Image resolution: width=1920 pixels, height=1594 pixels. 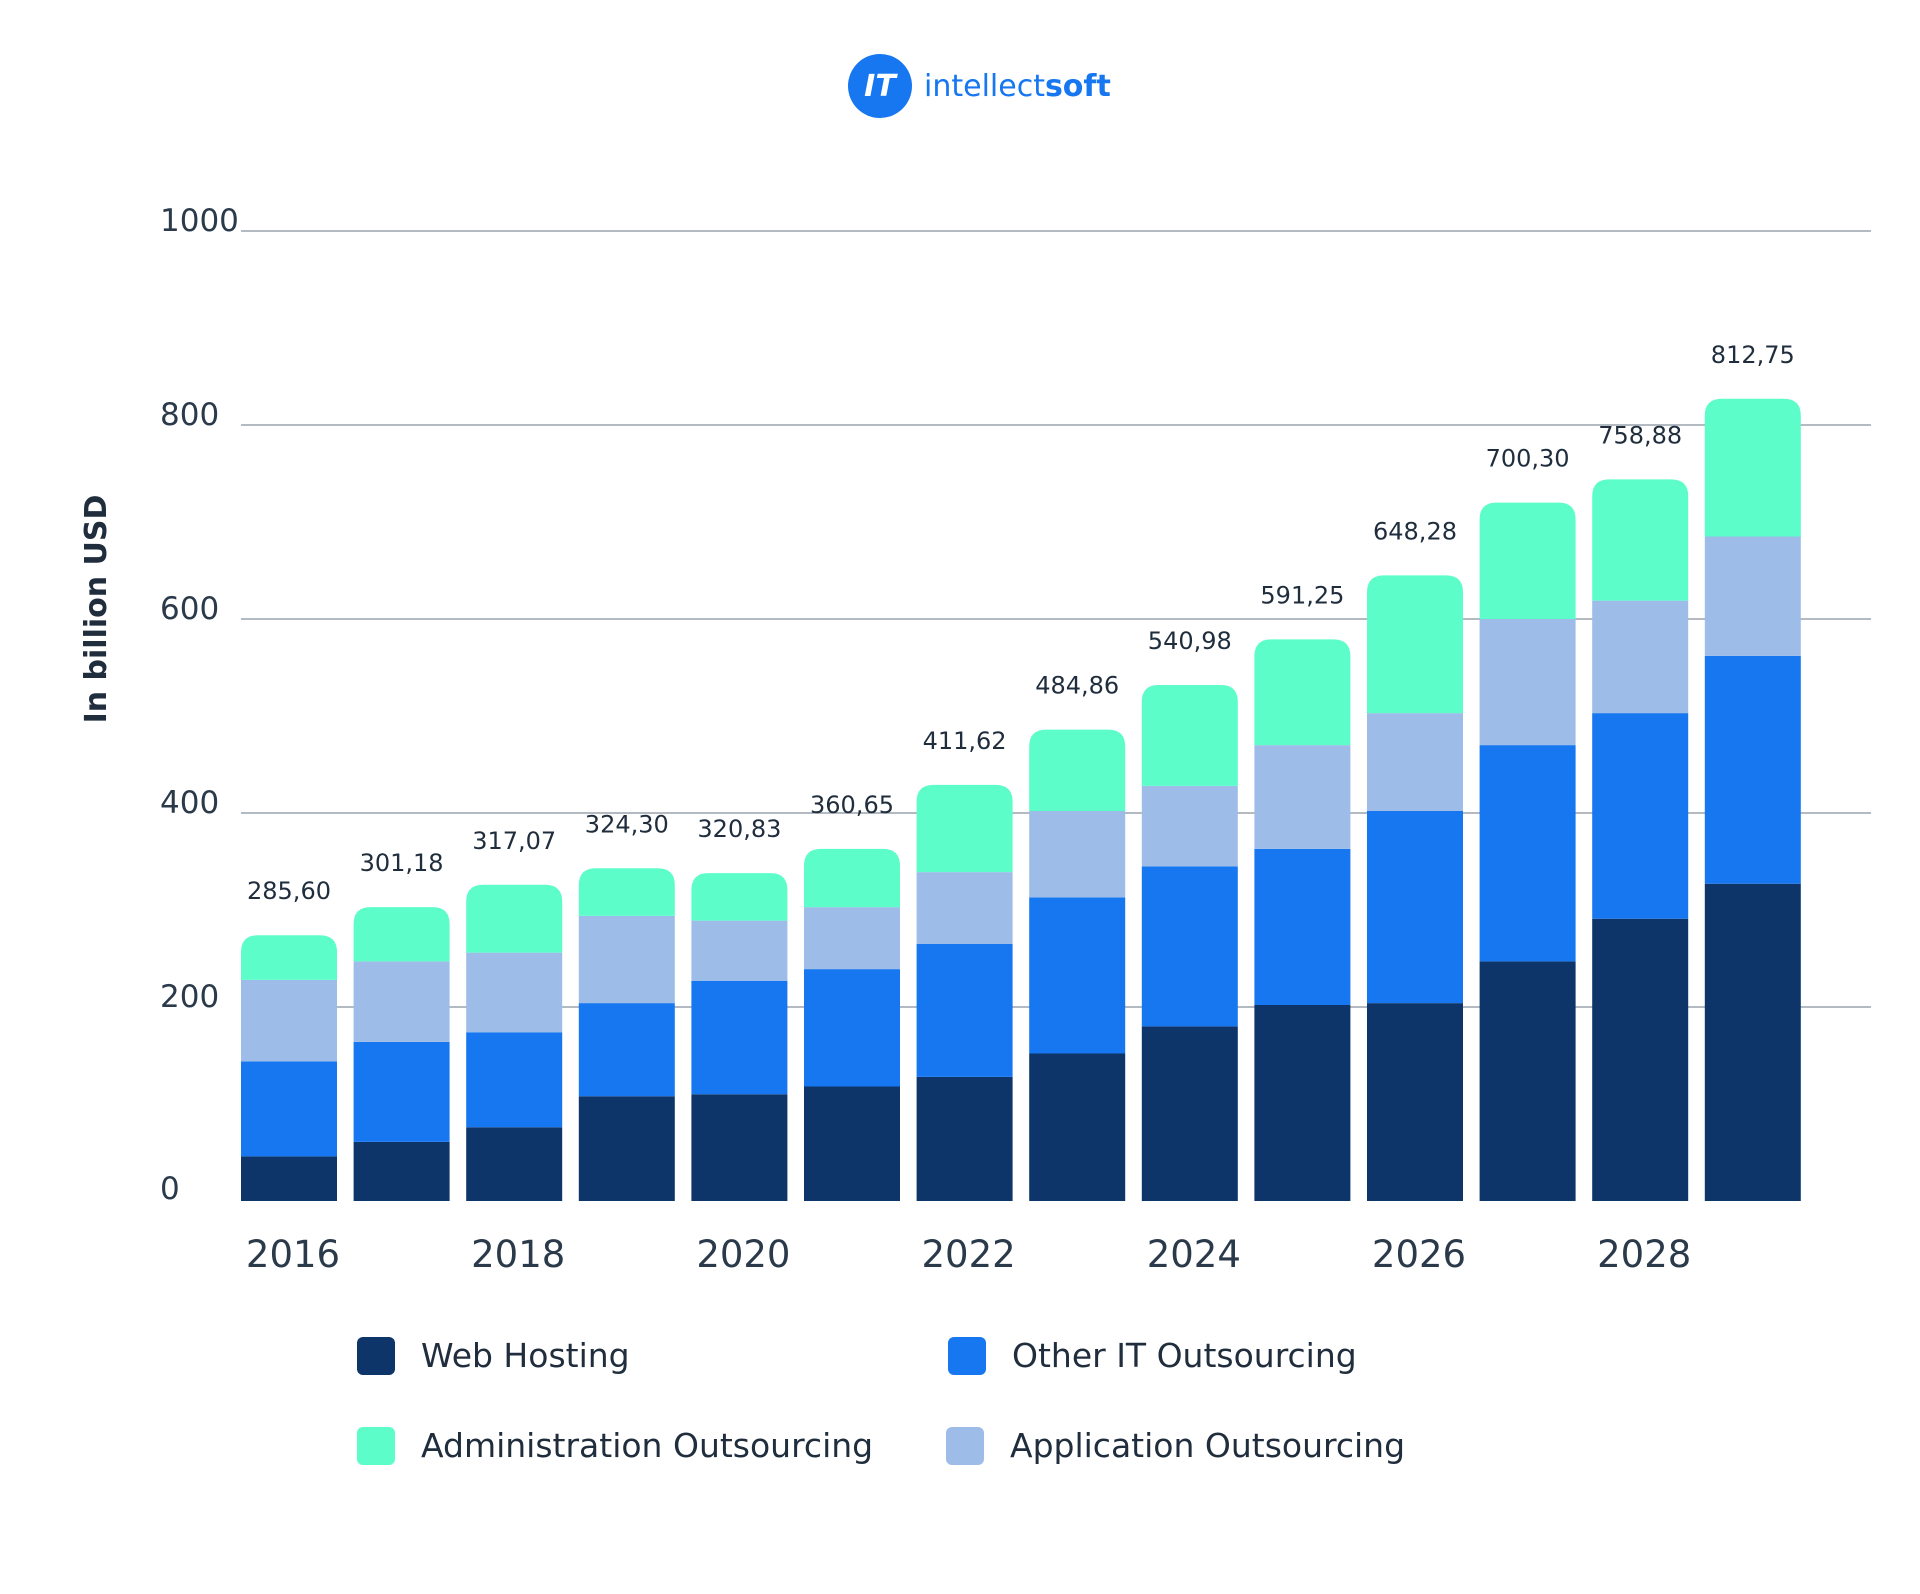 What do you see at coordinates (964, 1138) in the screenshot?
I see `bar-segment-web-2022` at bounding box center [964, 1138].